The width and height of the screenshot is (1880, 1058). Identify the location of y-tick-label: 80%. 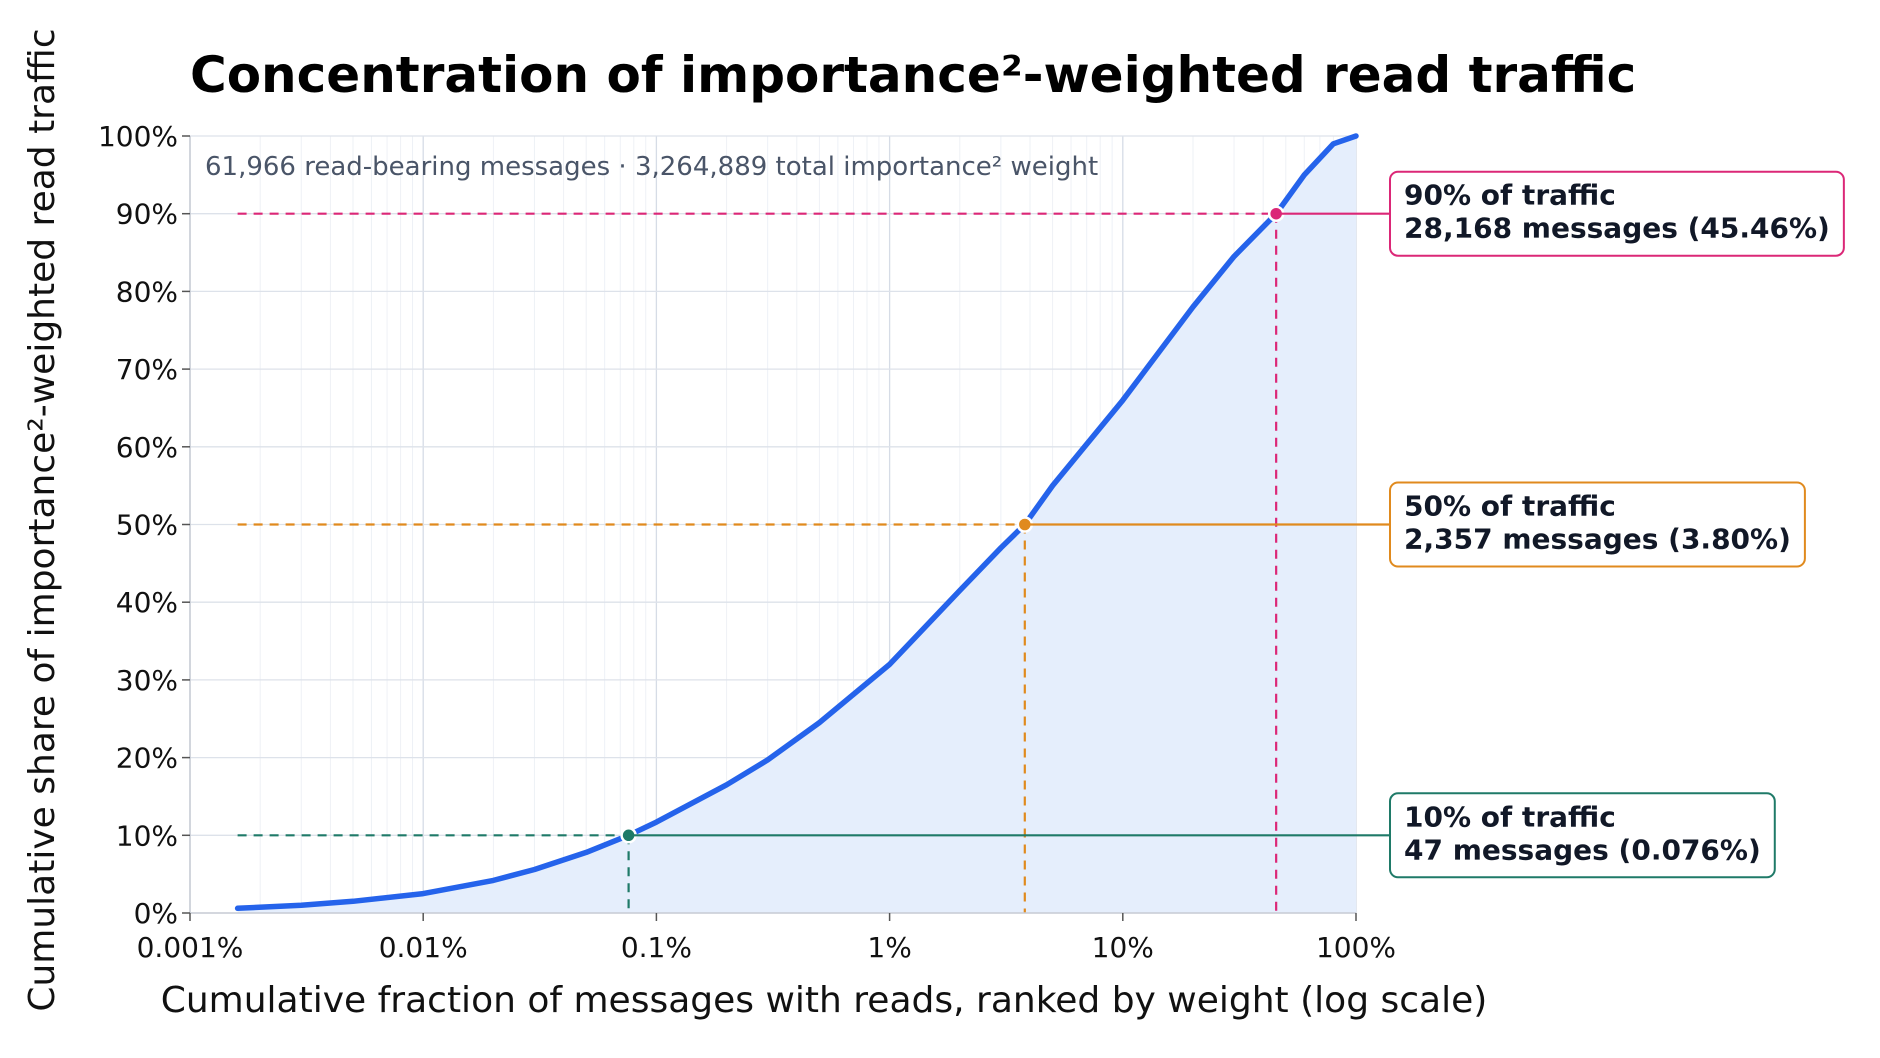
(147, 291).